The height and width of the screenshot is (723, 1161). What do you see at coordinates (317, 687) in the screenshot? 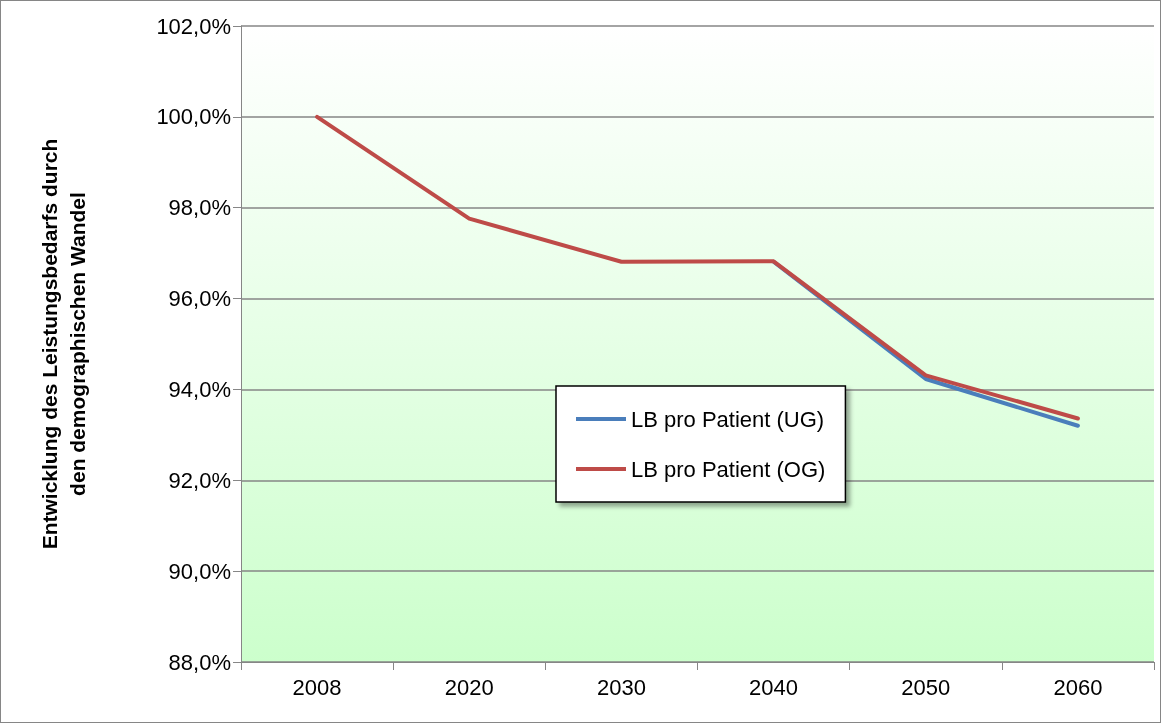
I see `x-tick-label: 2008` at bounding box center [317, 687].